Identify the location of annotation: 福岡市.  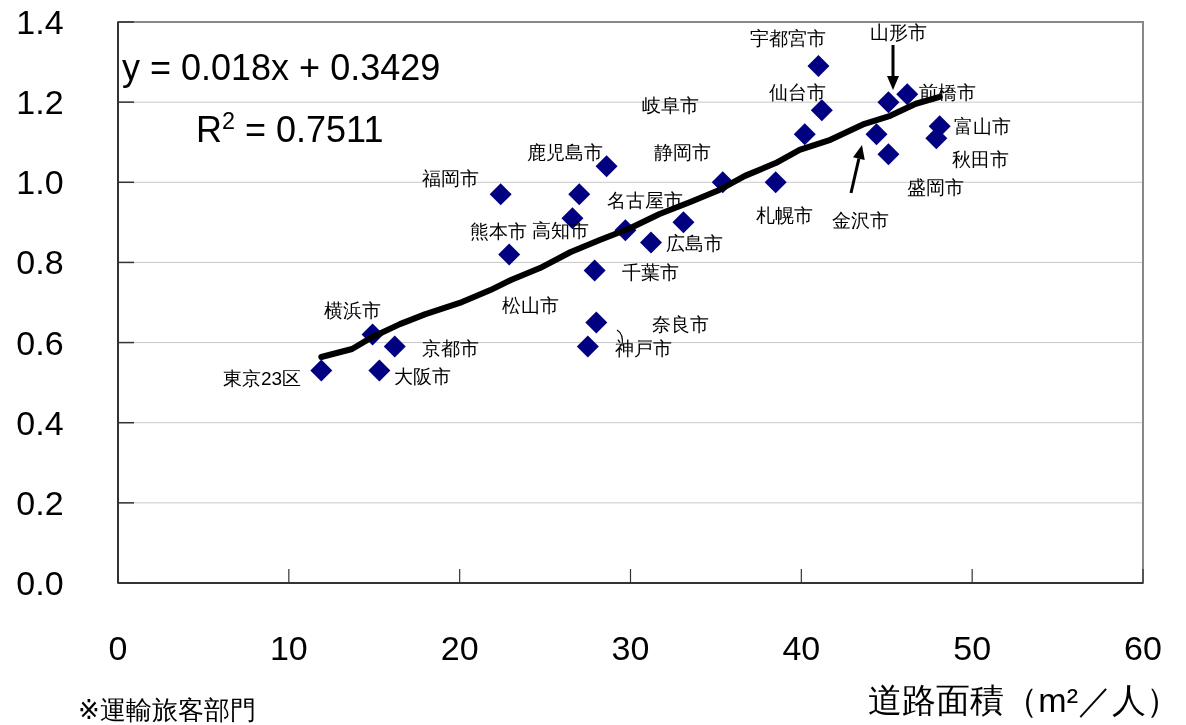
(450, 178).